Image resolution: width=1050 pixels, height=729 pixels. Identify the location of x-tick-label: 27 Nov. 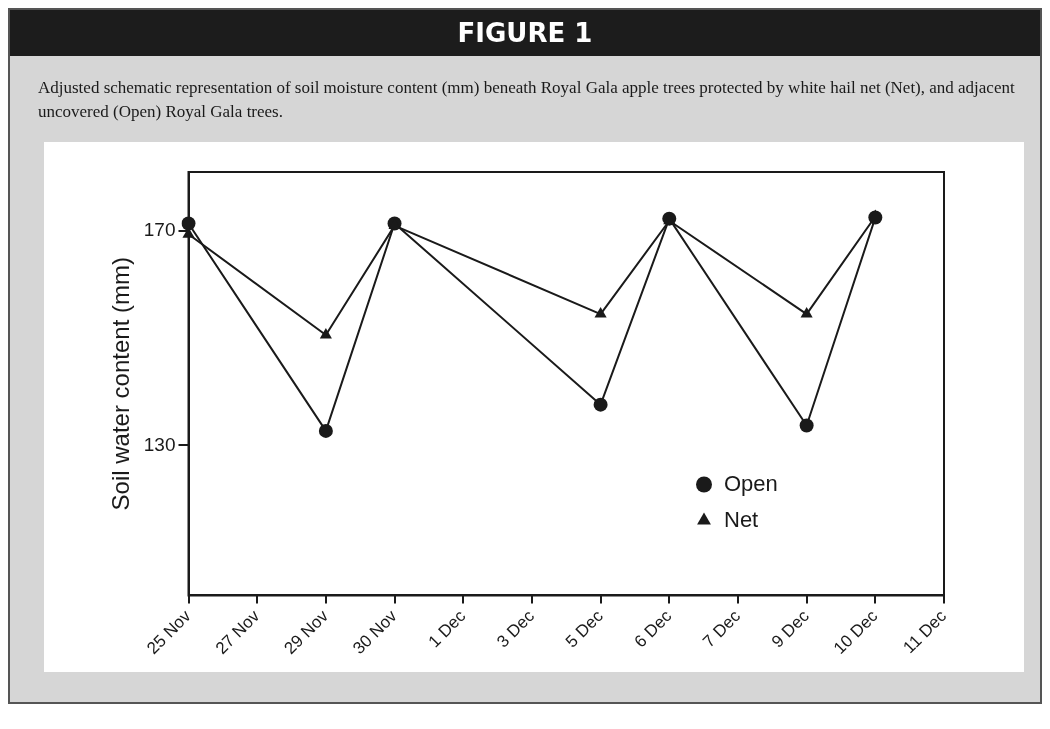
(237, 632).